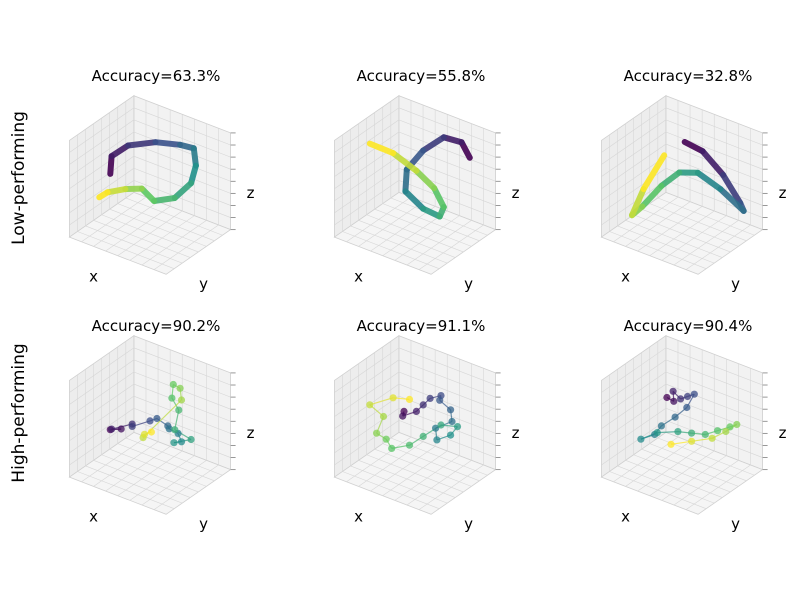  What do you see at coordinates (156, 76) in the screenshot?
I see `panel-title: Accuracy=63.3%` at bounding box center [156, 76].